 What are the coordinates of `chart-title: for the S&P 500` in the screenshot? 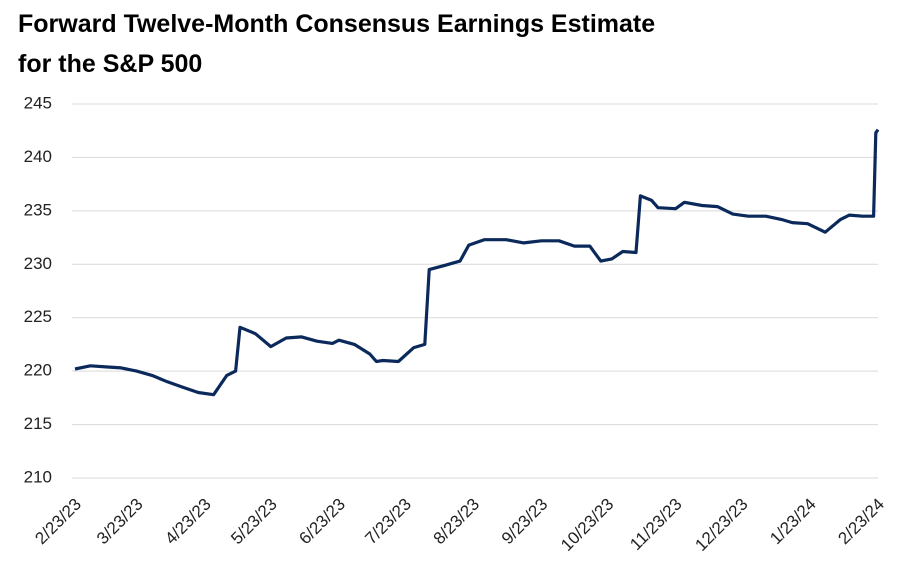 It's located at (110, 64).